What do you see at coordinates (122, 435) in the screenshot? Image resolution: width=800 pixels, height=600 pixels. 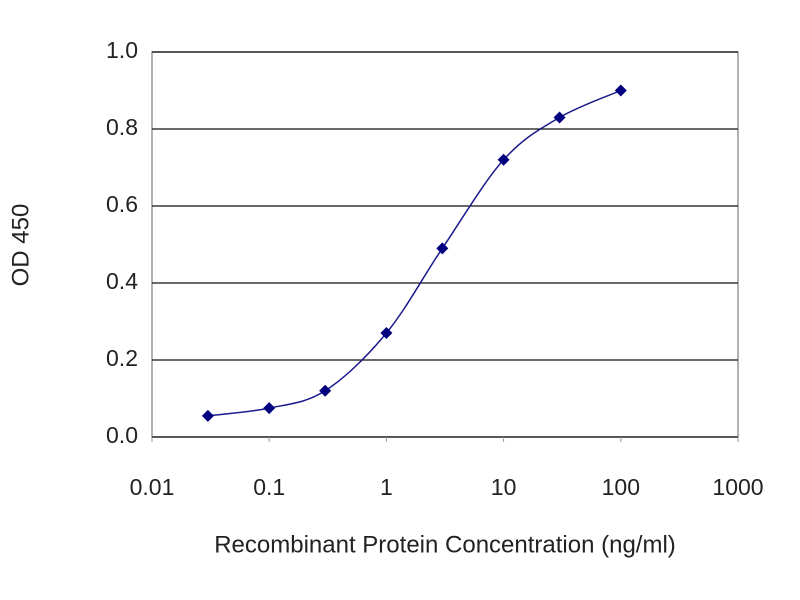 I see `y-tick-label: 0.0` at bounding box center [122, 435].